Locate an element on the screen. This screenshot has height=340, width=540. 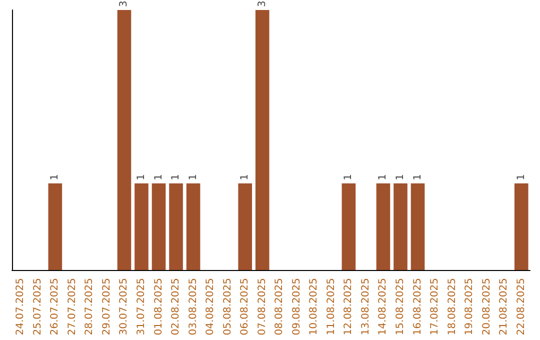
x-tick-label: 18.08.2025 is located at coordinates (452, 307).